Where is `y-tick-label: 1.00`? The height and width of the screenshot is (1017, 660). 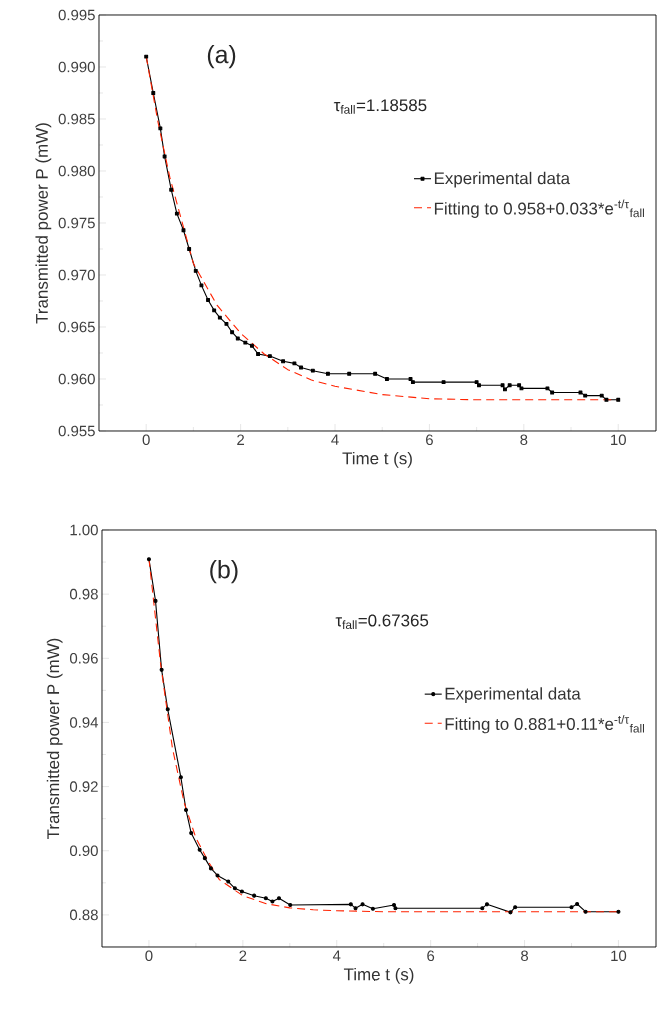
y-tick-label: 1.00 is located at coordinates (84, 530).